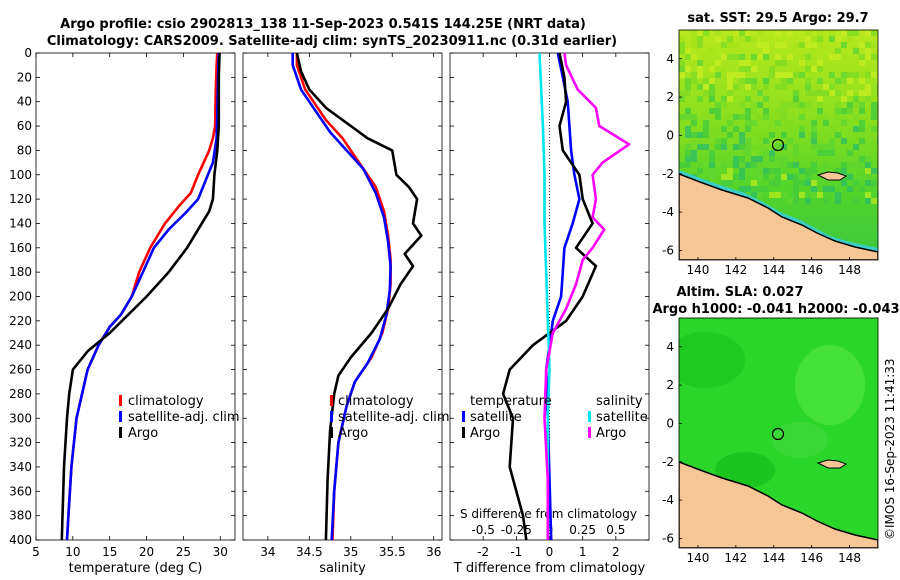  Describe the element at coordinates (670, 423) in the screenshot. I see `map-y-tick-label: 0` at that location.